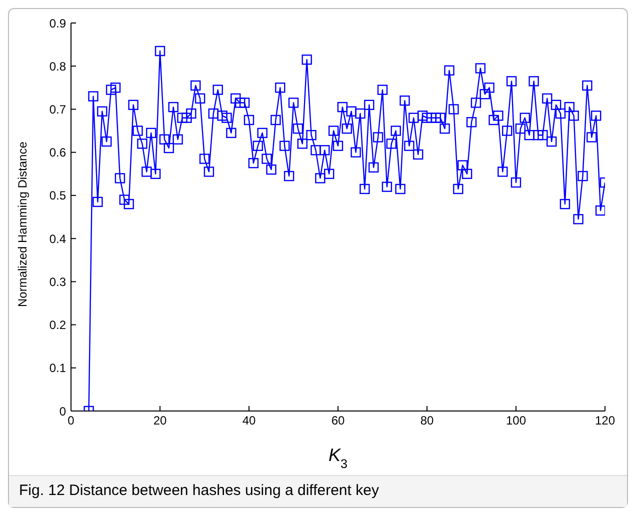  What do you see at coordinates (57, 23) in the screenshot?
I see `y-tick-label: 0.9` at bounding box center [57, 23].